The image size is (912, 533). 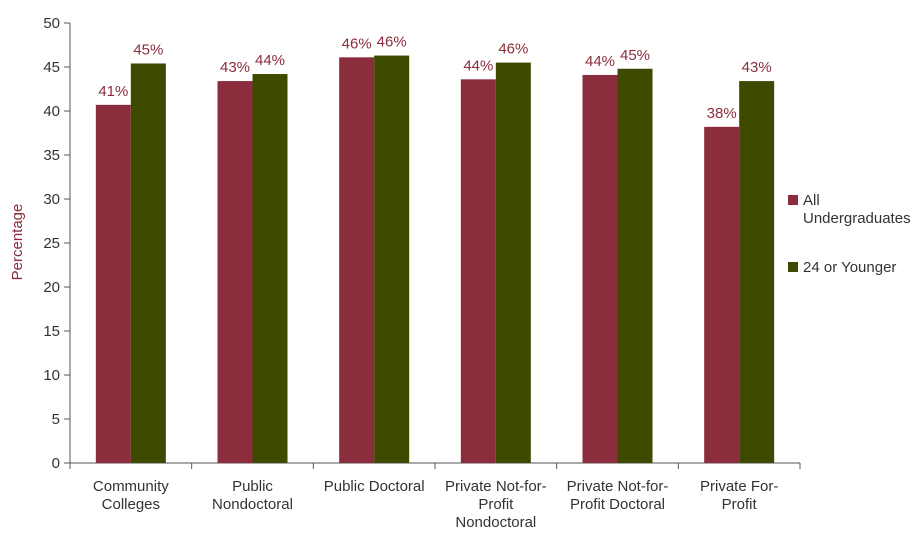 What do you see at coordinates (131, 486) in the screenshot?
I see `x-category-label-line: Community` at bounding box center [131, 486].